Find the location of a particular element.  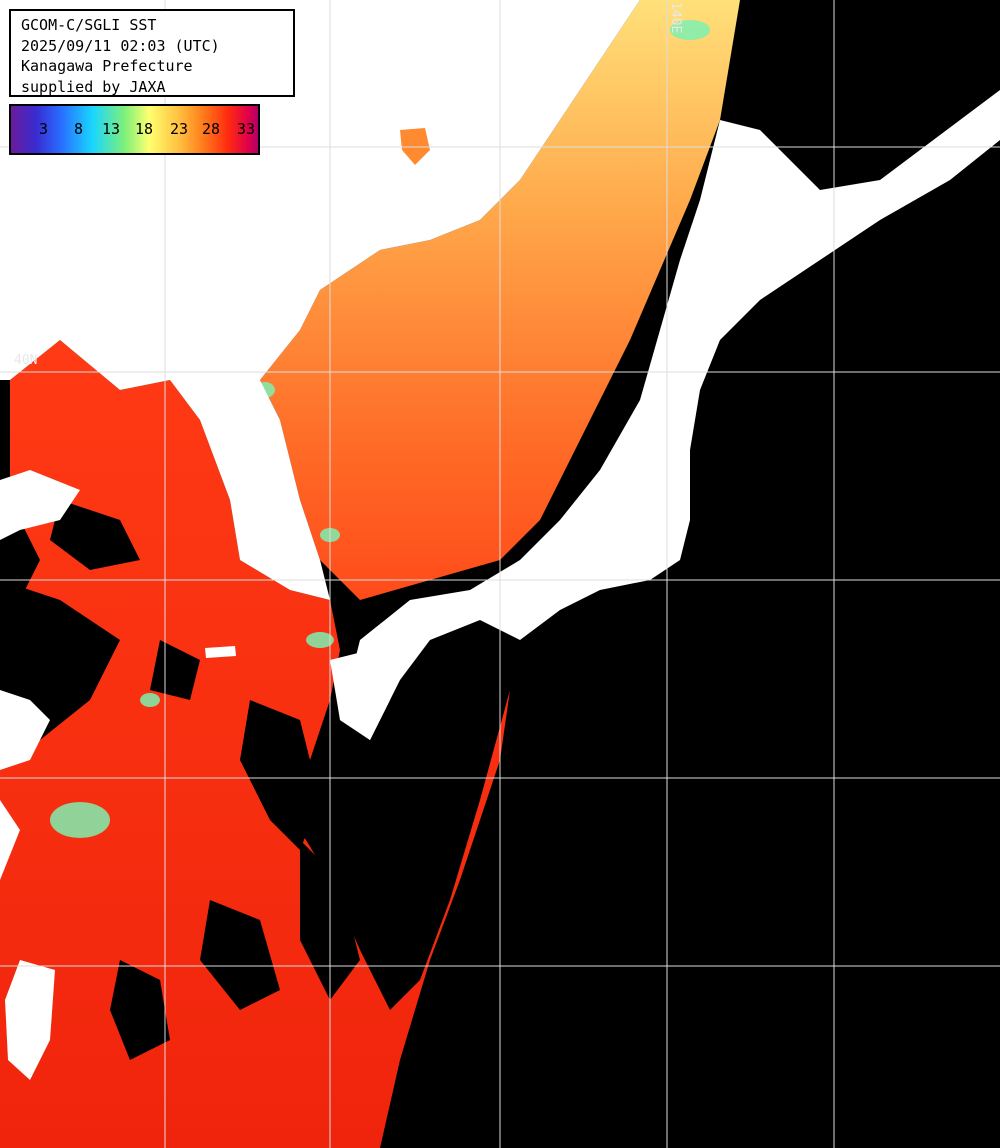

land-china-coast is located at coordinates (25, 730).